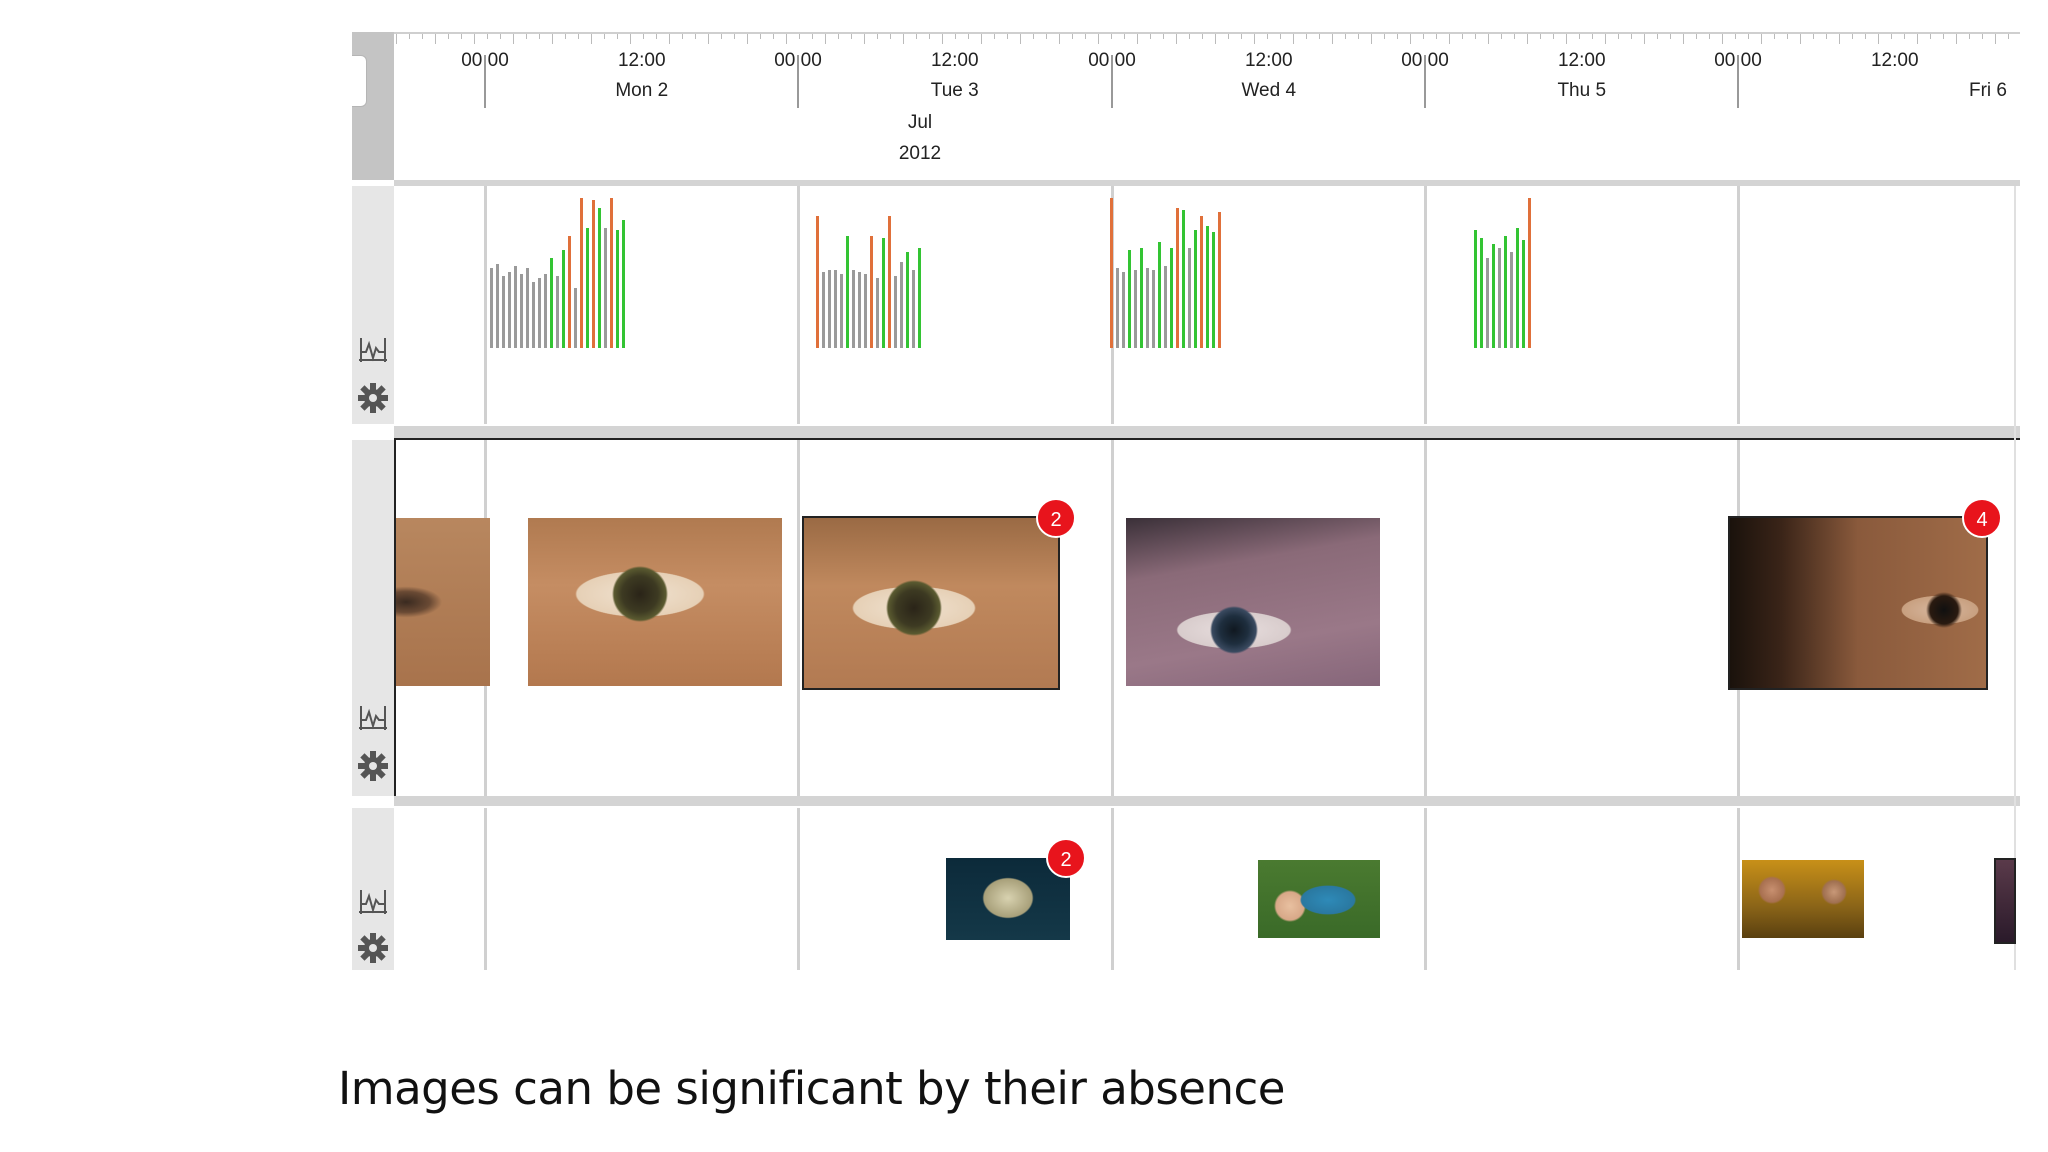 This screenshot has height=1152, width=2048. I want to click on selected-track-border-left, so click(395, 618).